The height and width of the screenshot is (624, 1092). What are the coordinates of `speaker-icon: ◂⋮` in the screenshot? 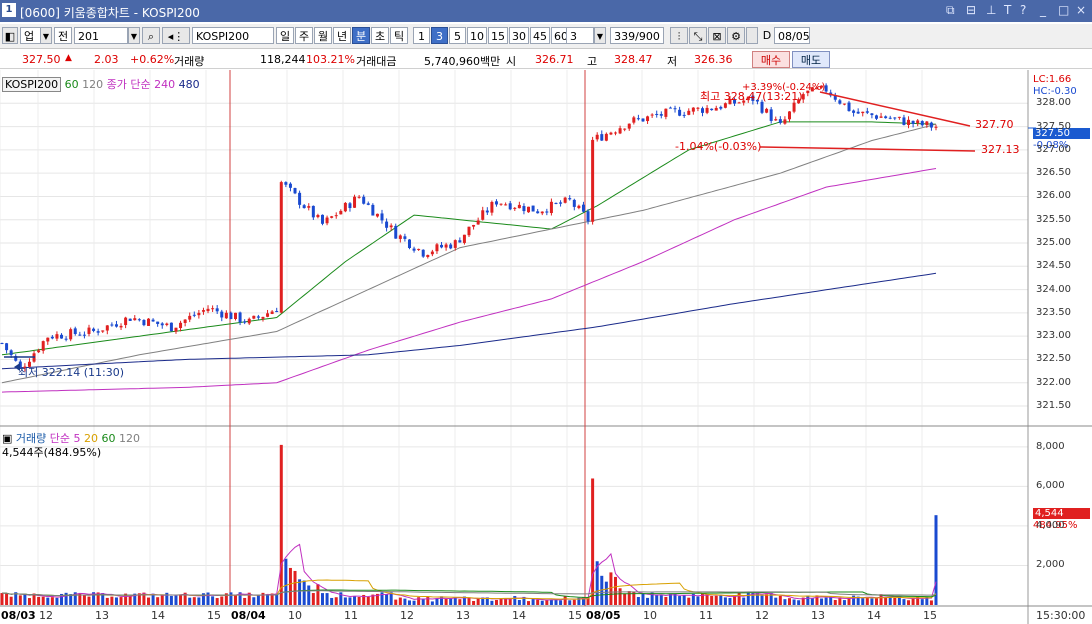 It's located at (176, 35).